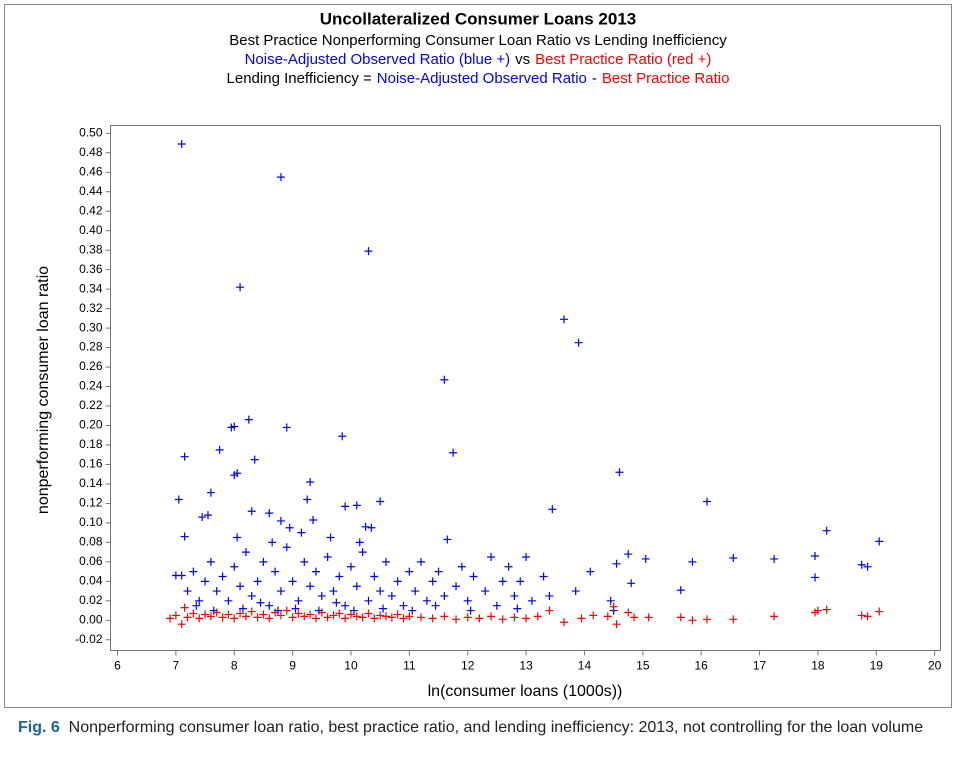 This screenshot has height=774, width=956. Describe the element at coordinates (43, 390) in the screenshot. I see `y-axis-label: nonperforming consumer loan ratio` at that location.